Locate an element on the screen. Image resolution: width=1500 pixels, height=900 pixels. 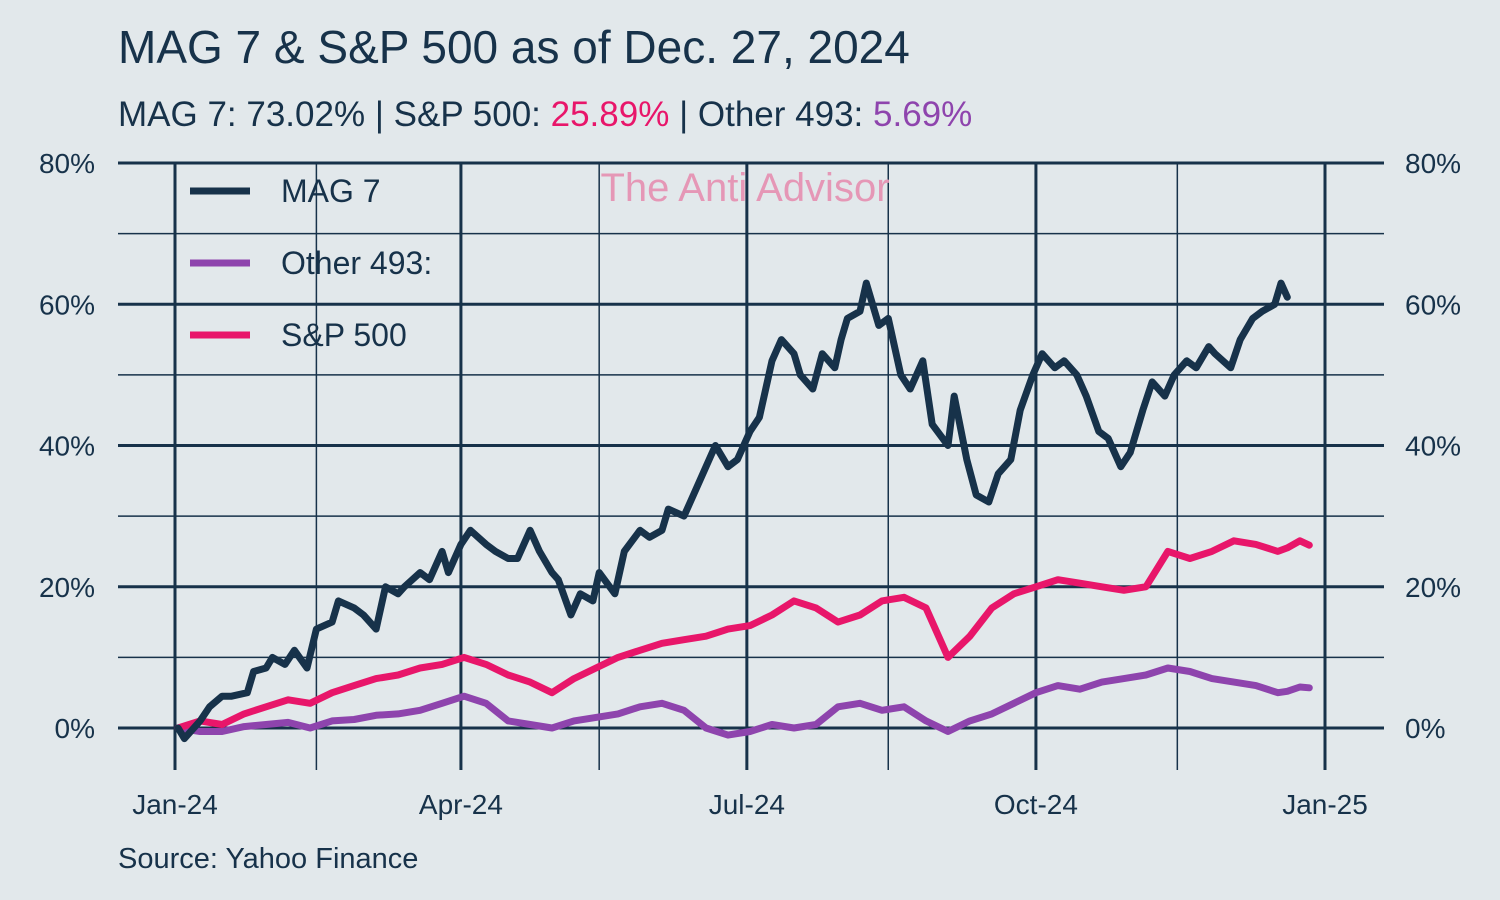
subtitle-mag7-label: MAG 7: is located at coordinates (182, 114).